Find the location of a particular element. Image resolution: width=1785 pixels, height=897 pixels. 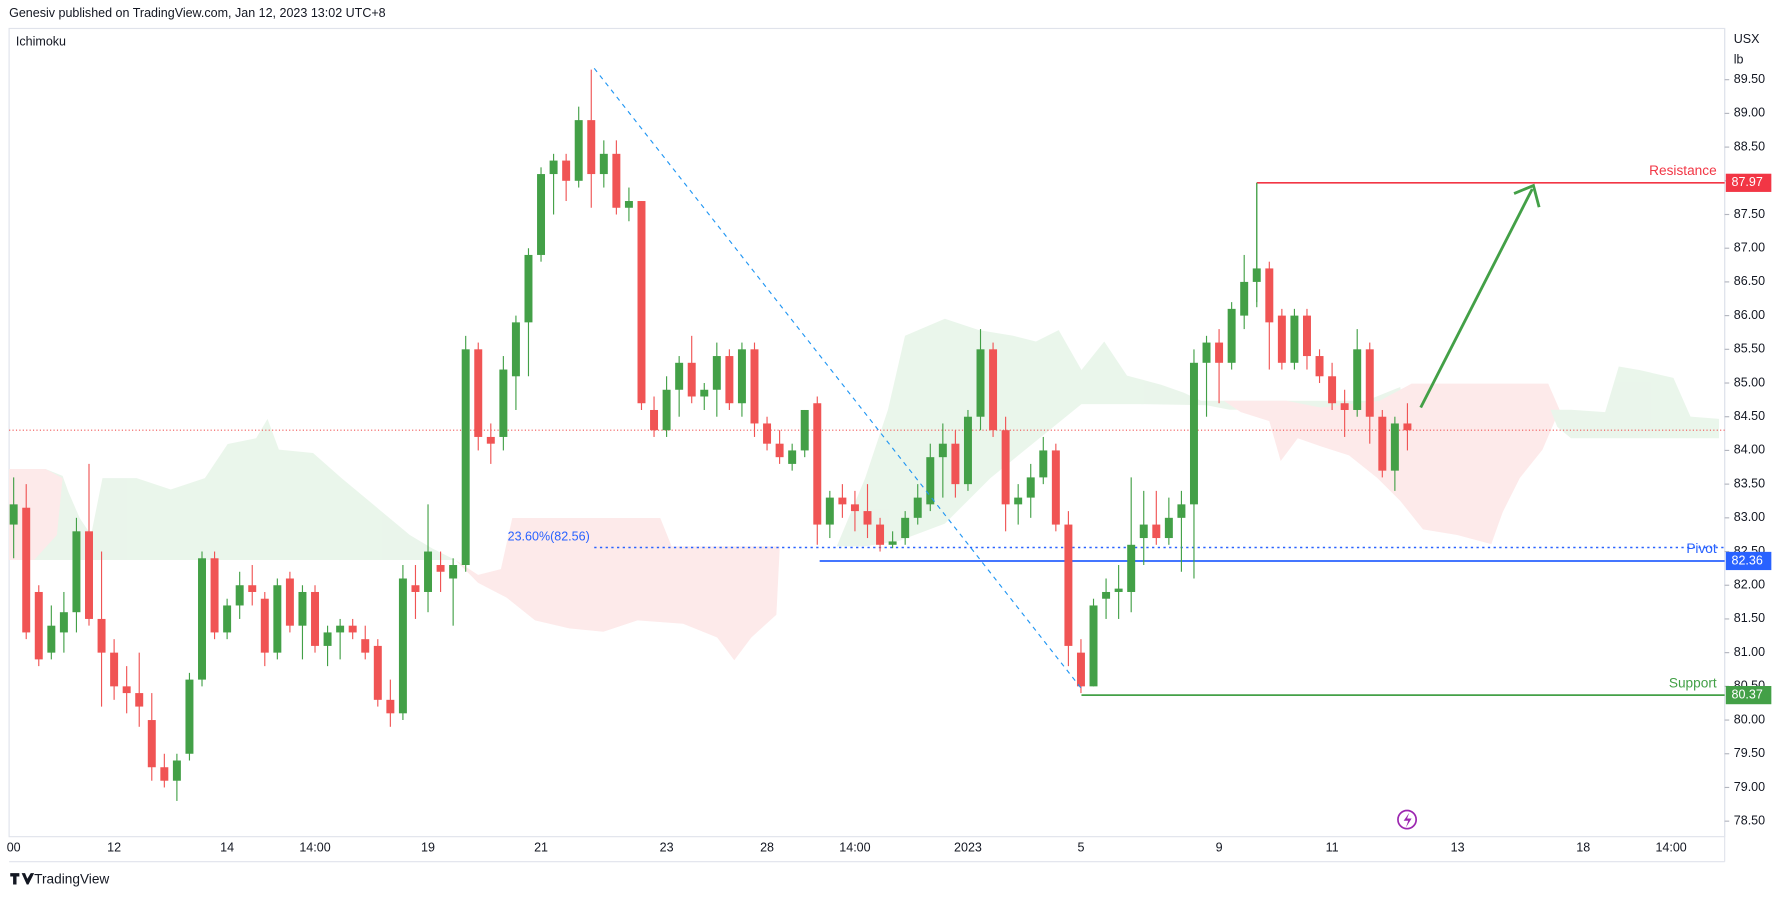

y-tick-label: 86.00 is located at coordinates (1749, 315).